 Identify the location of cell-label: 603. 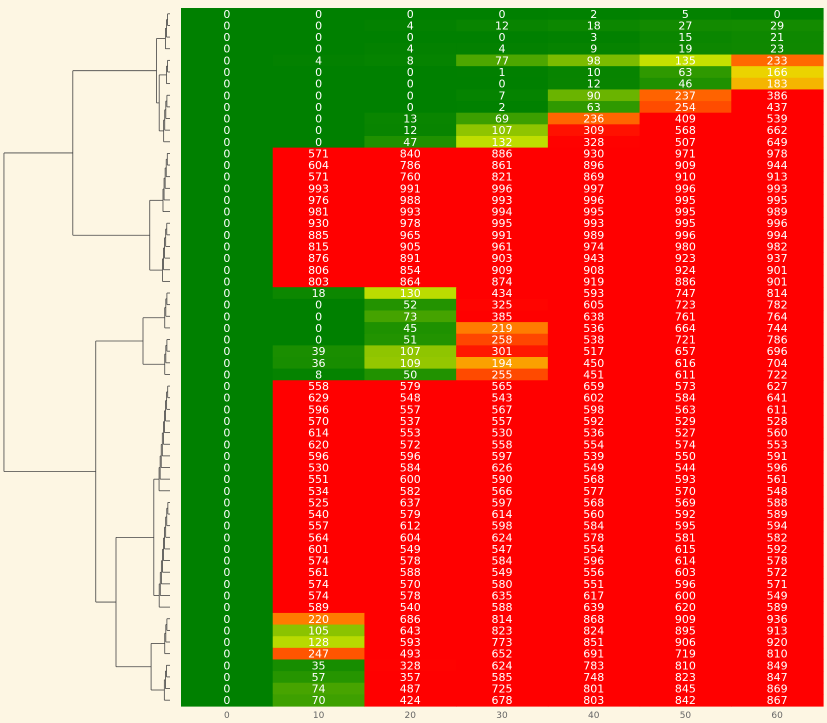
(685, 572).